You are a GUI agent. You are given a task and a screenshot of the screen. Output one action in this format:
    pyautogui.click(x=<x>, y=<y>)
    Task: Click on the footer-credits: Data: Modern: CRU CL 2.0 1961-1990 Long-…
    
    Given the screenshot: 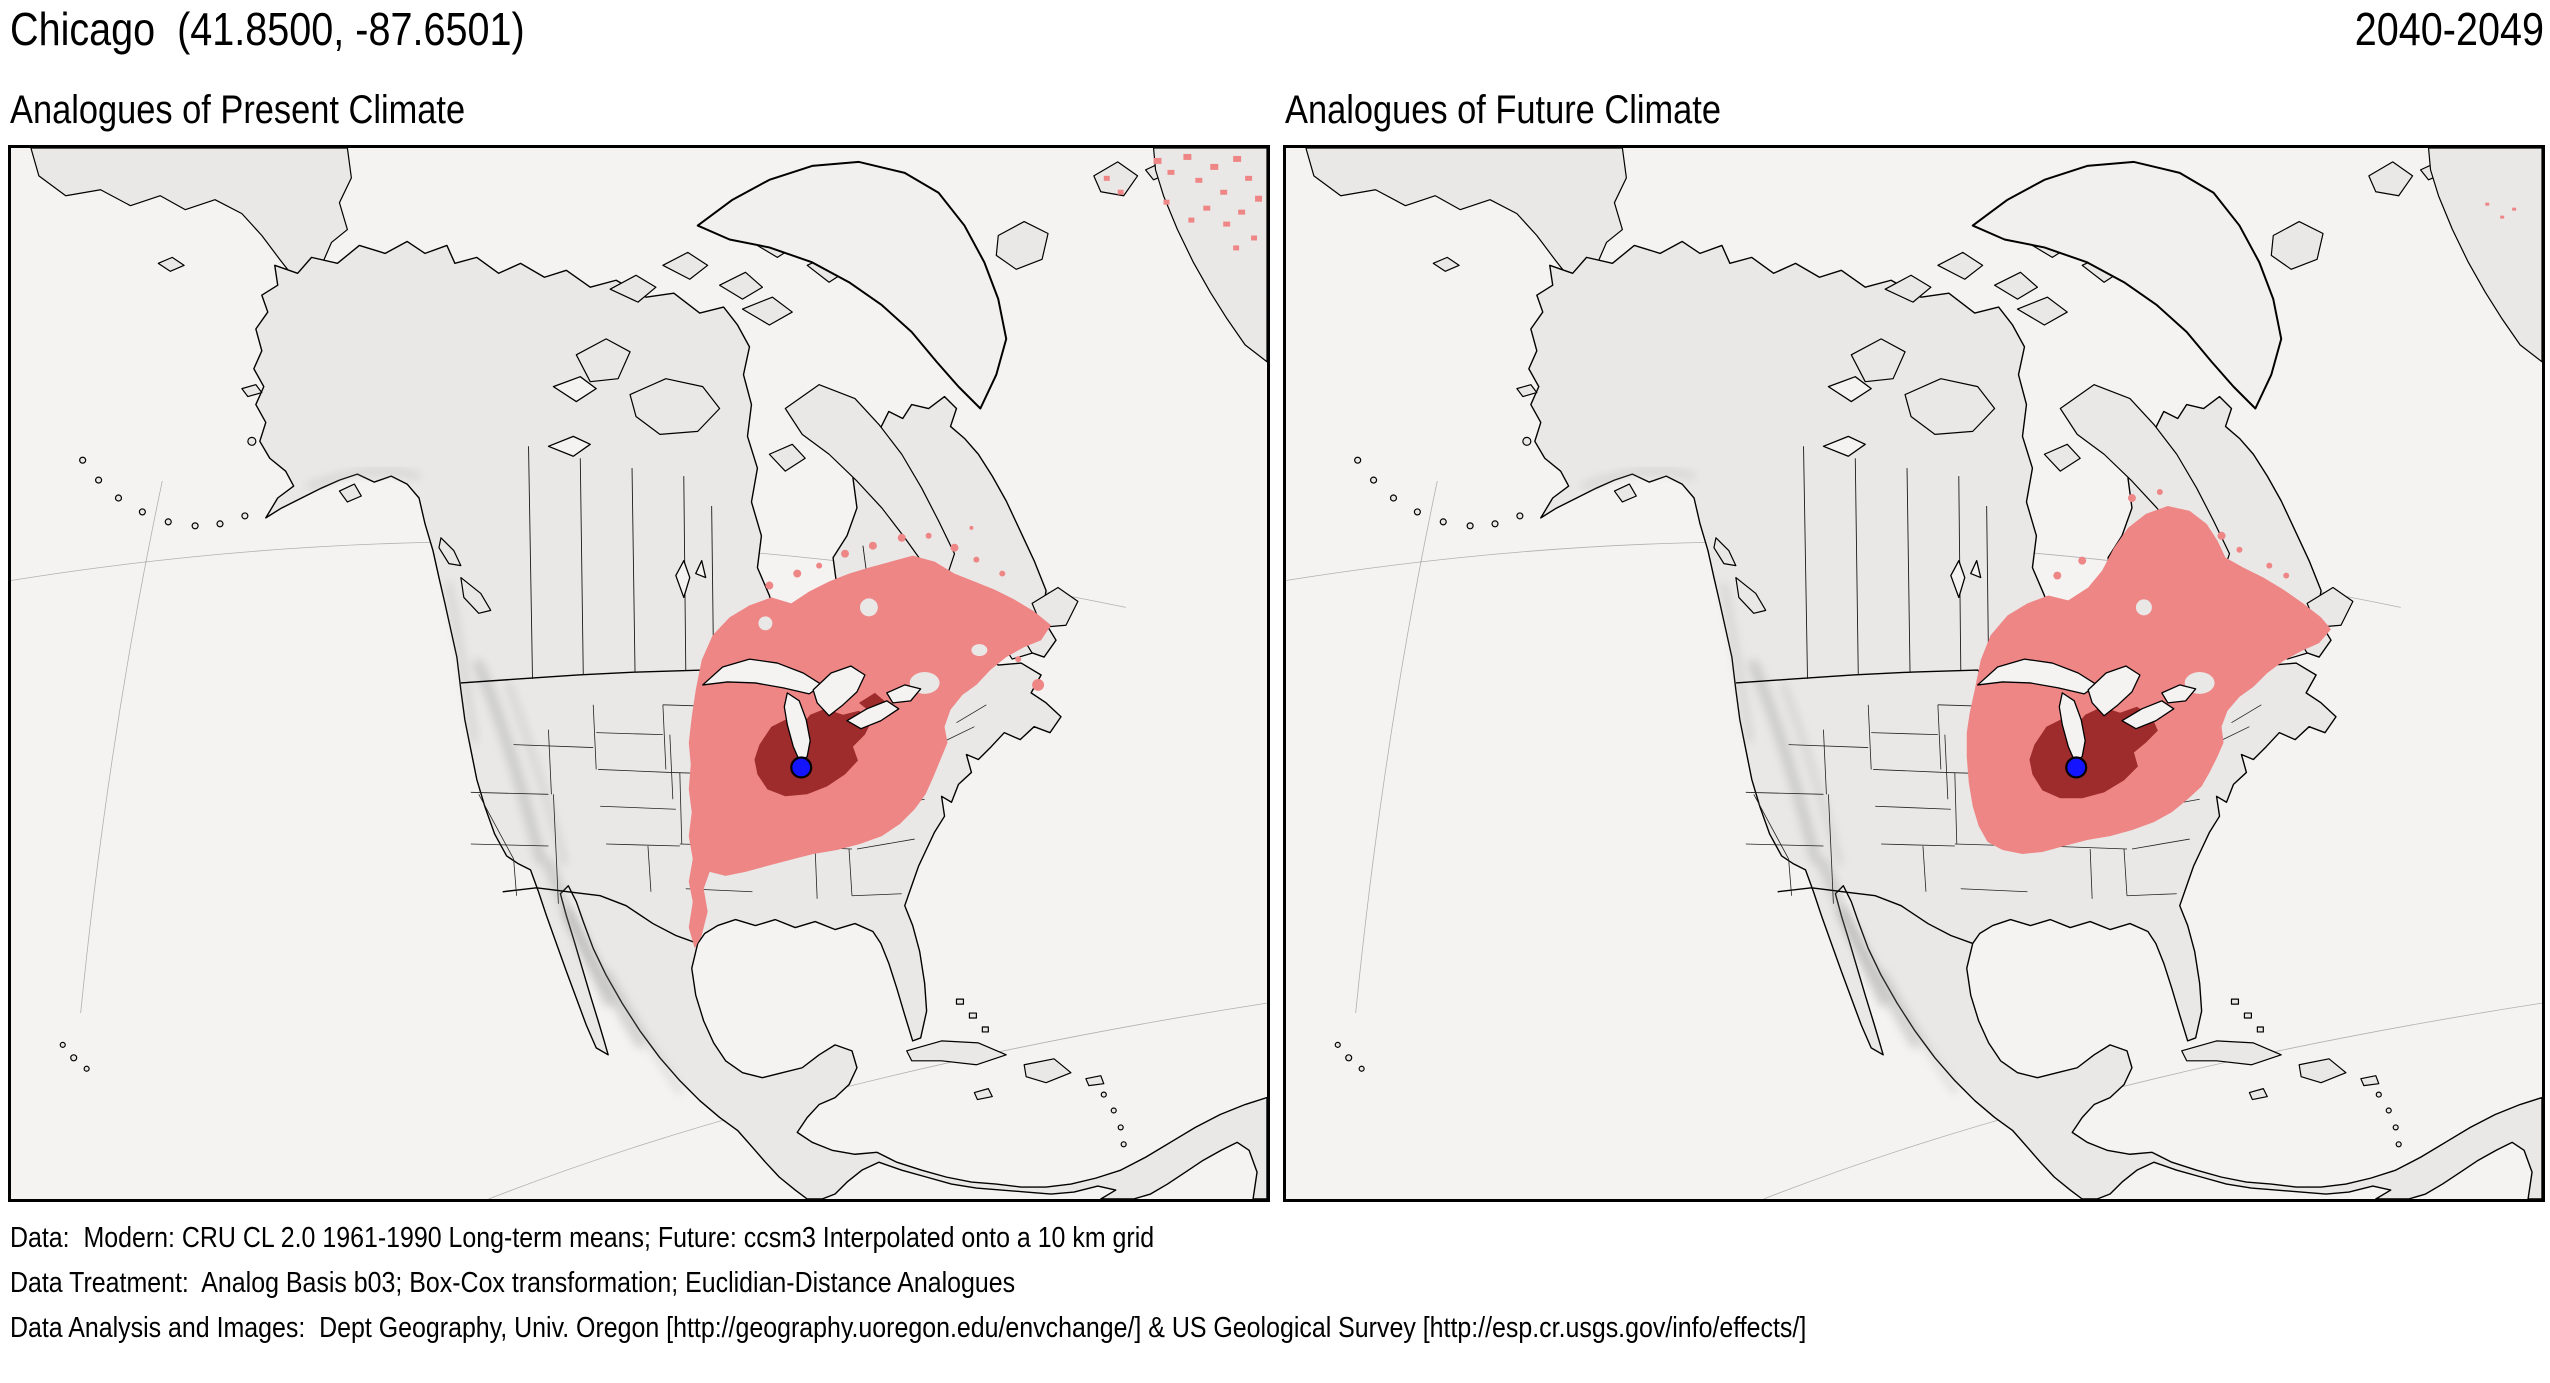 What is the action you would take?
    pyautogui.click(x=1054, y=1283)
    